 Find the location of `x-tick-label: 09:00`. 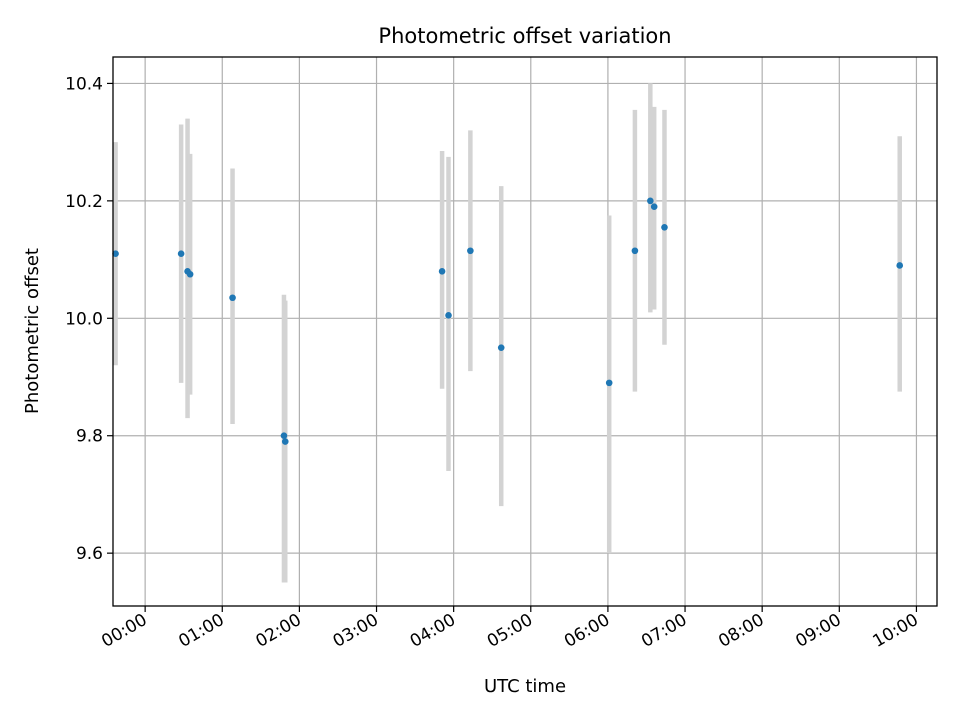

x-tick-label: 09:00 is located at coordinates (818, 631).